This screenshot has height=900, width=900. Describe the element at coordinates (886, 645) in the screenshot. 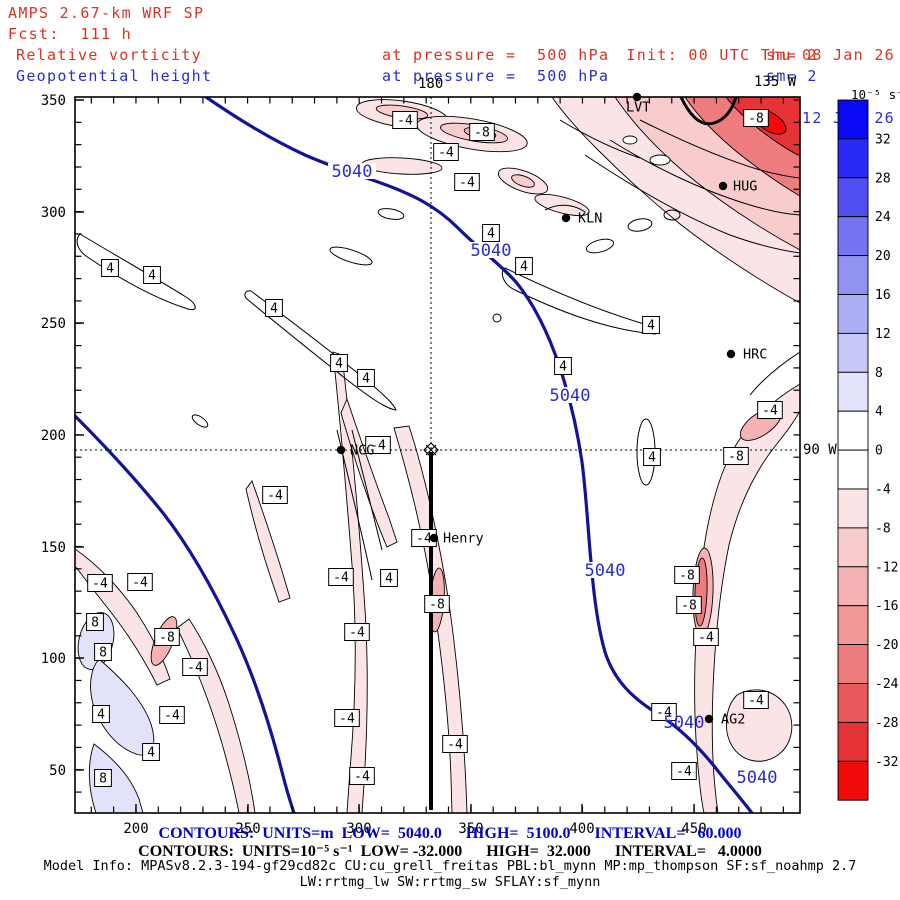

I see `colorbar-tick-label: -20` at that location.